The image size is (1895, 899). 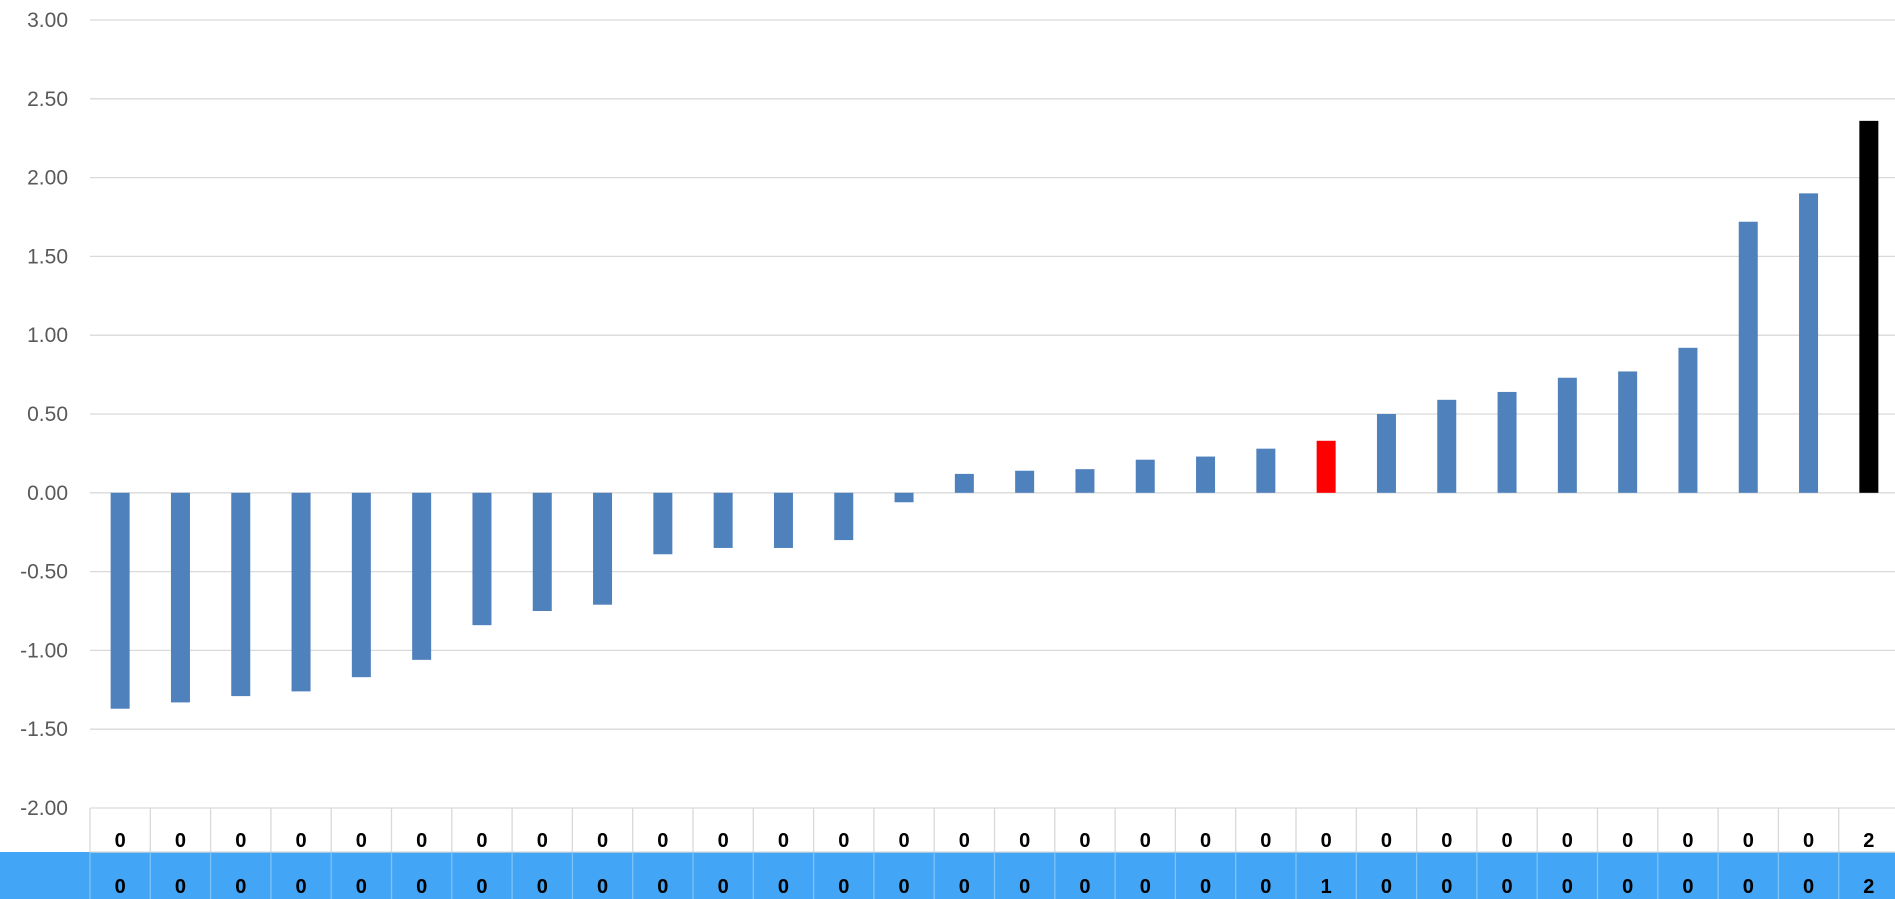 I want to click on y-tick-label: -1.00, so click(x=44, y=650).